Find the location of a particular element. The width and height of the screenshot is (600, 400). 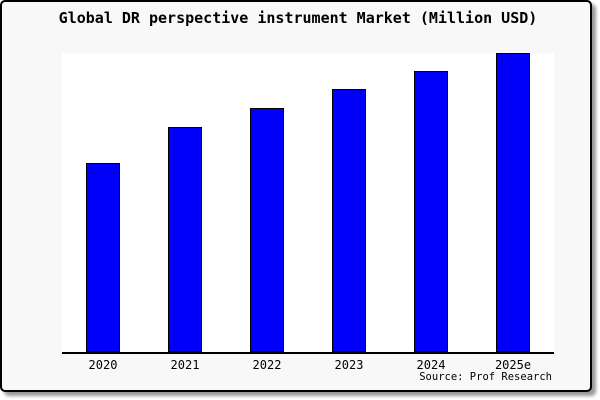

bar-2023 is located at coordinates (349, 220).